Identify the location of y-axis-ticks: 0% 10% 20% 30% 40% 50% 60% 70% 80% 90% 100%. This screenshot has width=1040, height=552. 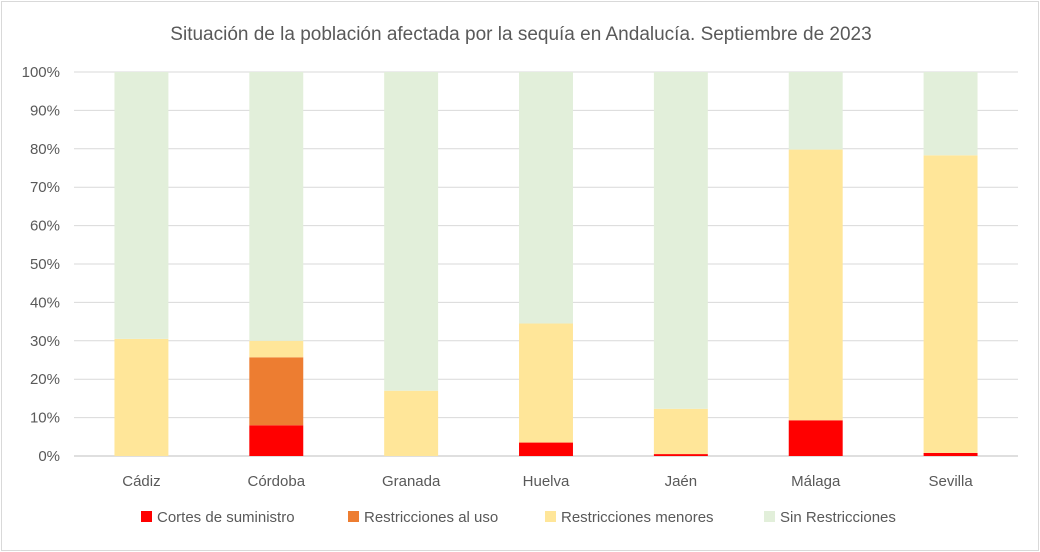
(41, 264).